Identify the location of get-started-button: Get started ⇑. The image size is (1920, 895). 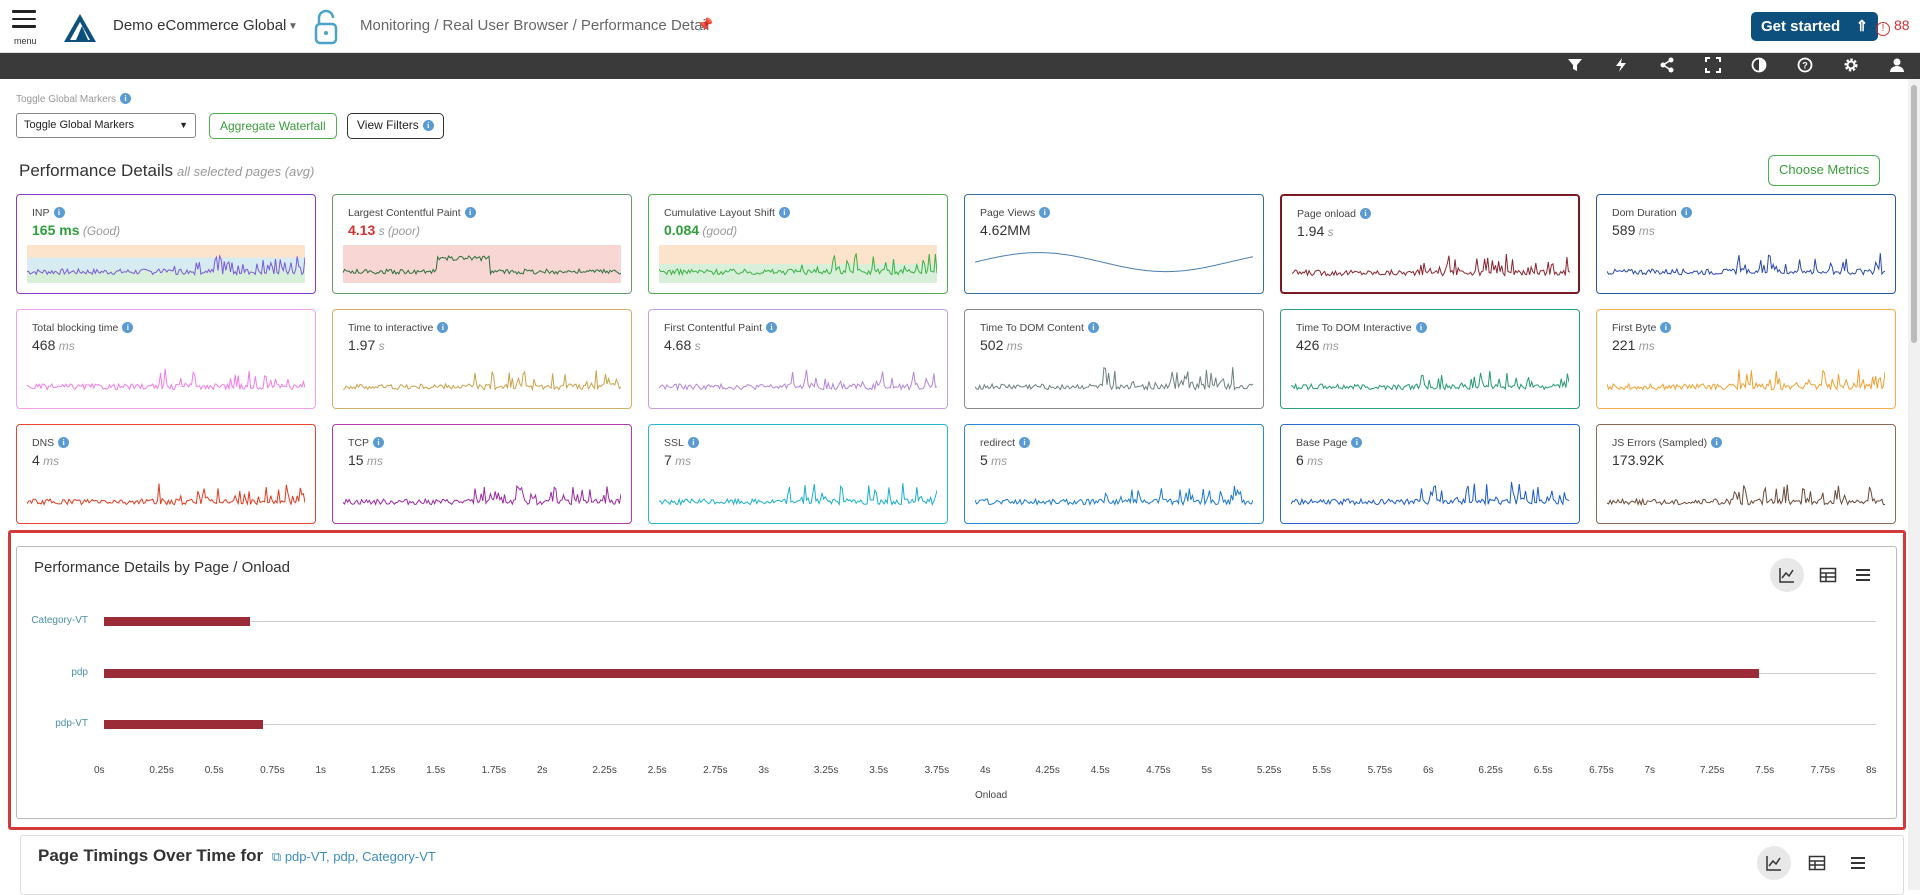
(1815, 26).